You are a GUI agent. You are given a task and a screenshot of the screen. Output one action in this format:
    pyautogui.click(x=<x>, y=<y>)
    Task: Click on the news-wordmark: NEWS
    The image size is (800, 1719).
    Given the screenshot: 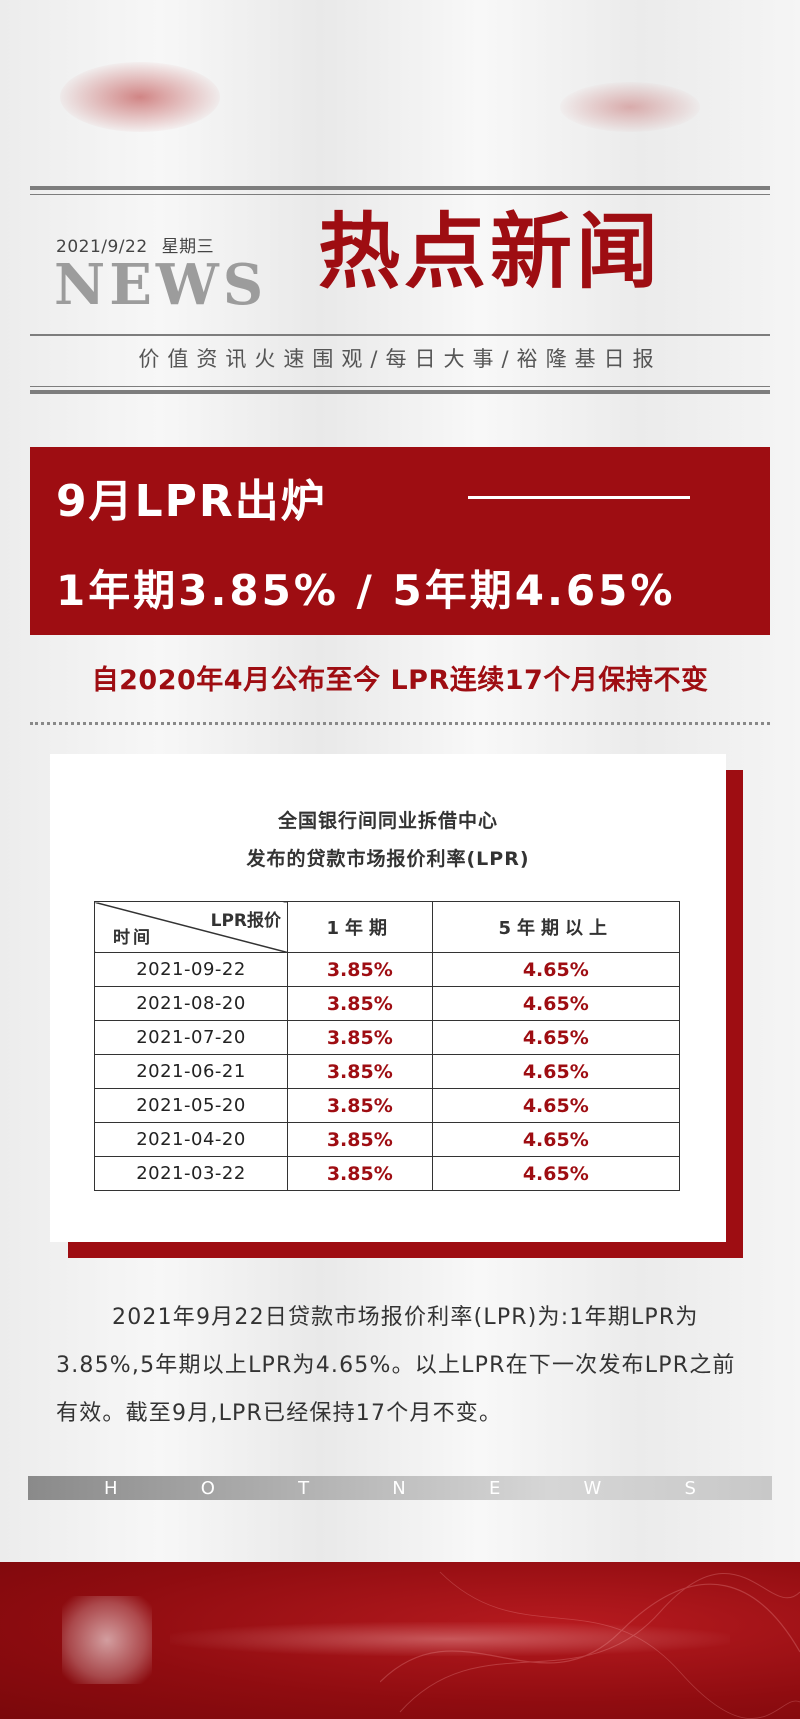 What is the action you would take?
    pyautogui.click(x=161, y=285)
    